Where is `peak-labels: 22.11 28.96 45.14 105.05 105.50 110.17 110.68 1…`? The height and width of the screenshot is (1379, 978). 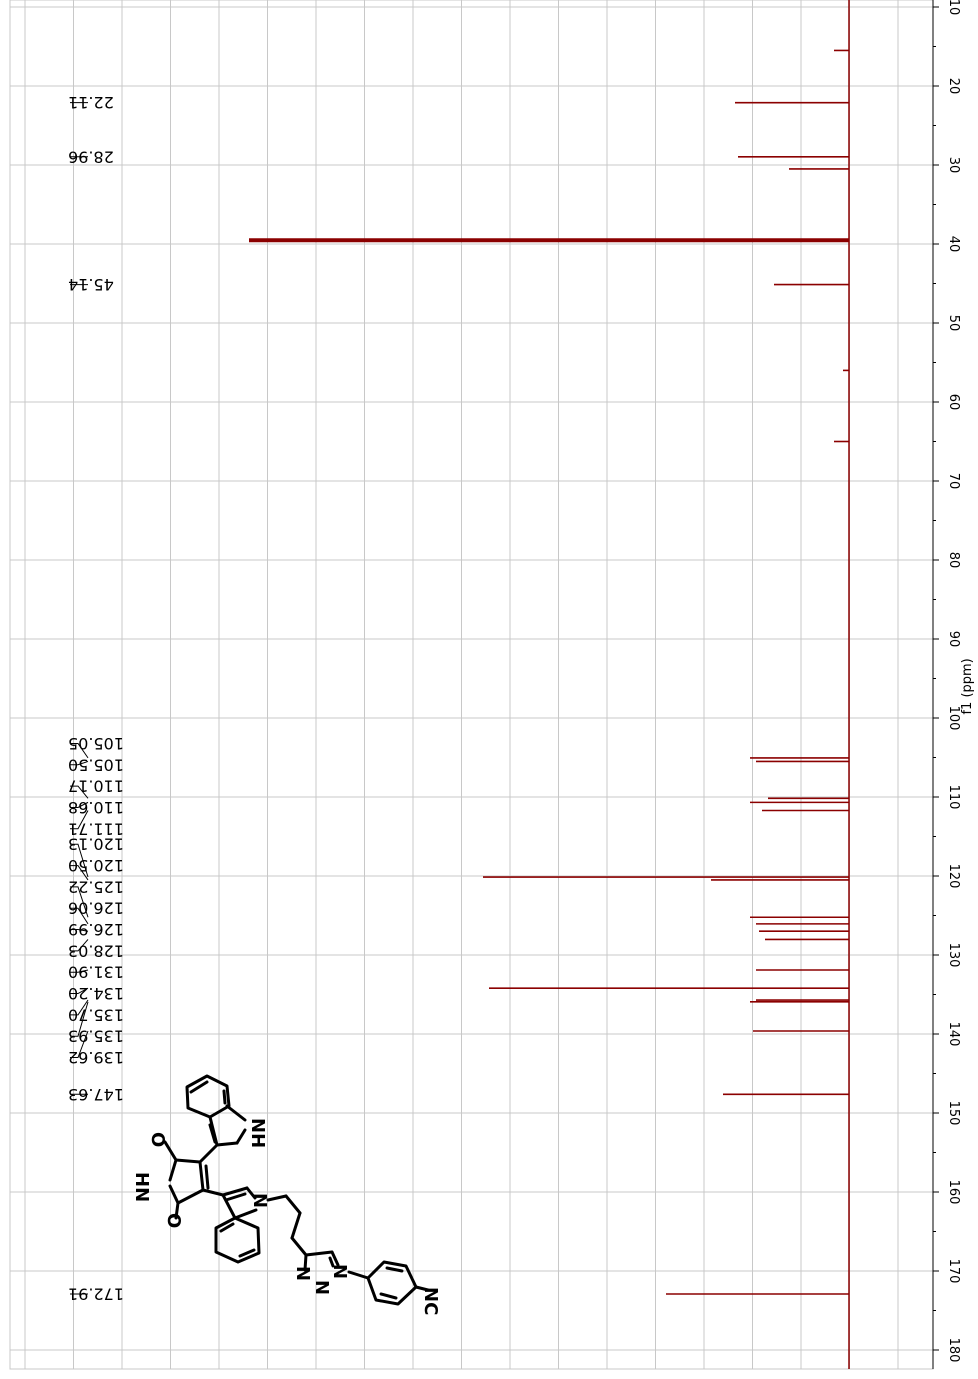 peak-labels: 22.11 28.96 45.14 105.05 105.50 110.17 110.68 1… is located at coordinates (96, 698).